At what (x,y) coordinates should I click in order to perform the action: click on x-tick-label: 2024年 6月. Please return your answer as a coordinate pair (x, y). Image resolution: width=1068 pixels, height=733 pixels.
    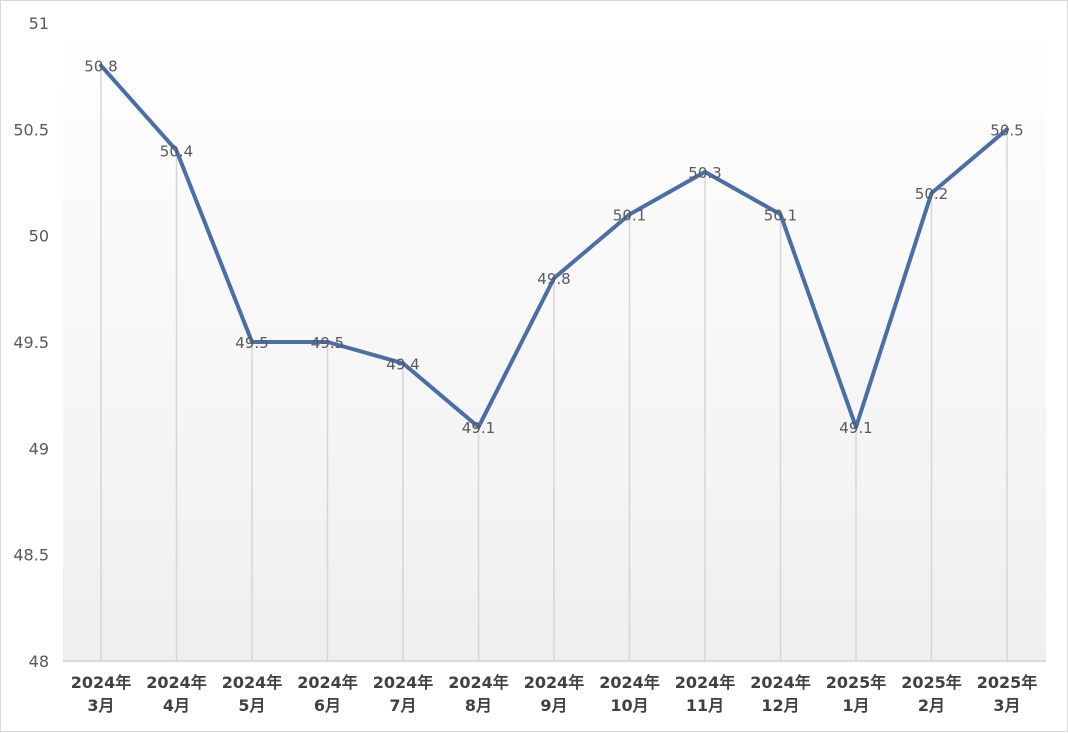
    Looking at the image, I should click on (327, 694).